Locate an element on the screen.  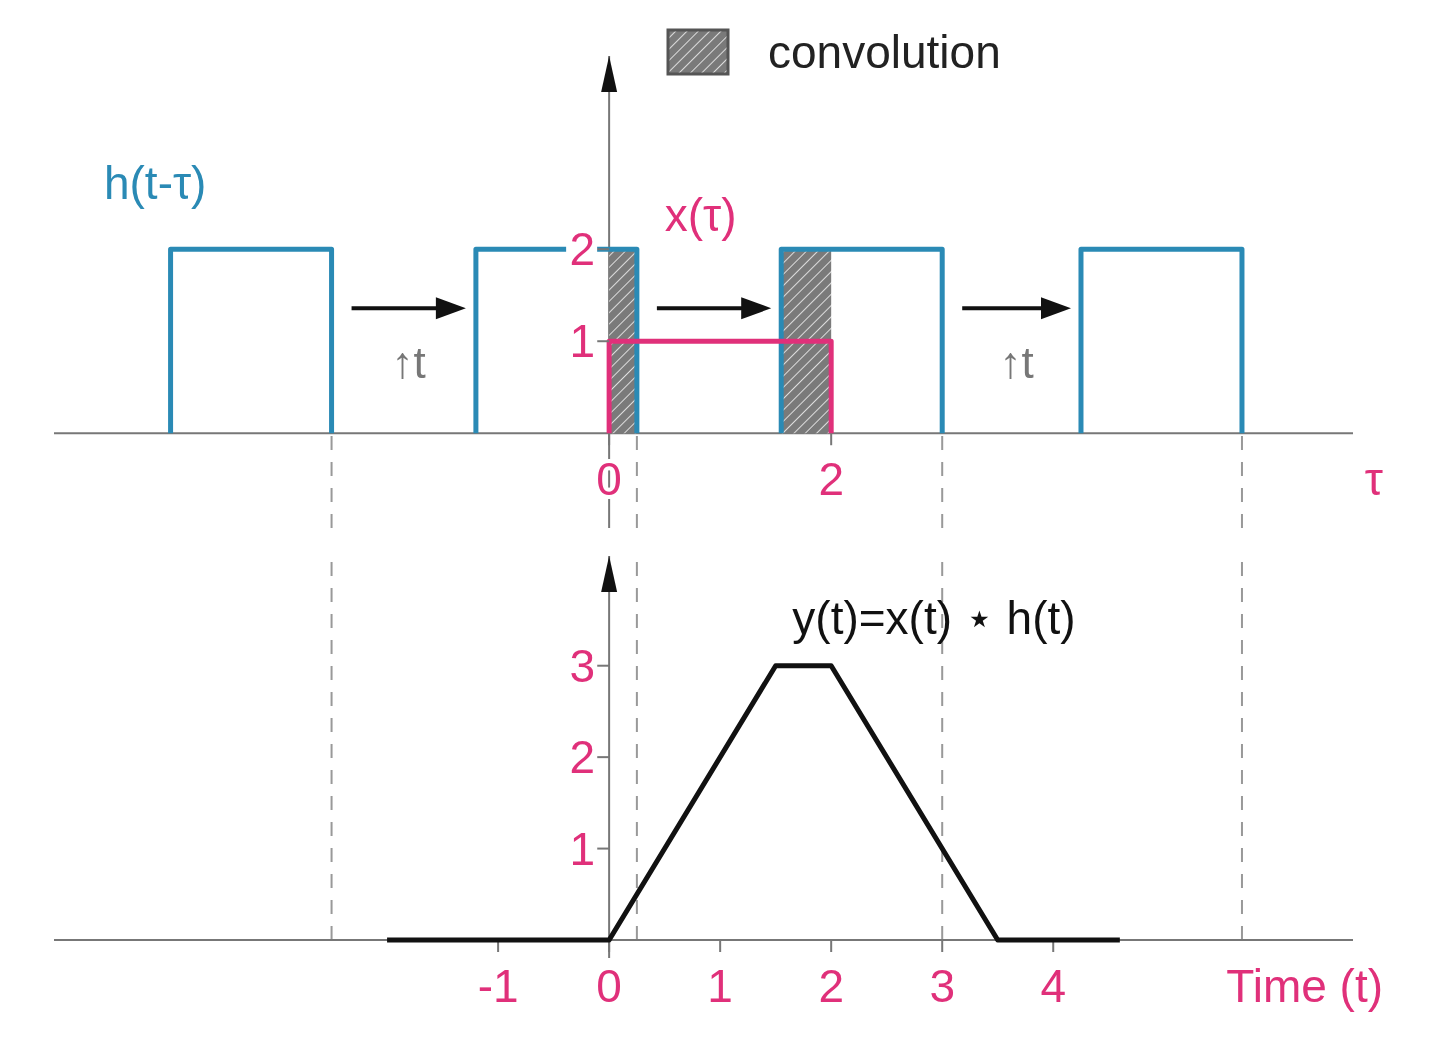
x-tick-label: 2 is located at coordinates (831, 986).